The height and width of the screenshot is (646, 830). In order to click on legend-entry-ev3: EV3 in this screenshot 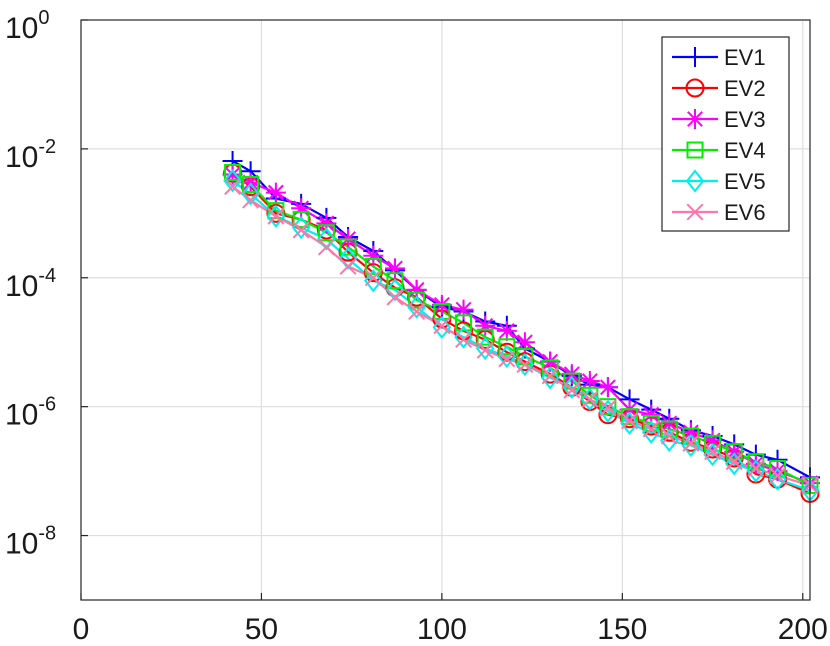, I will do `click(719, 119)`.